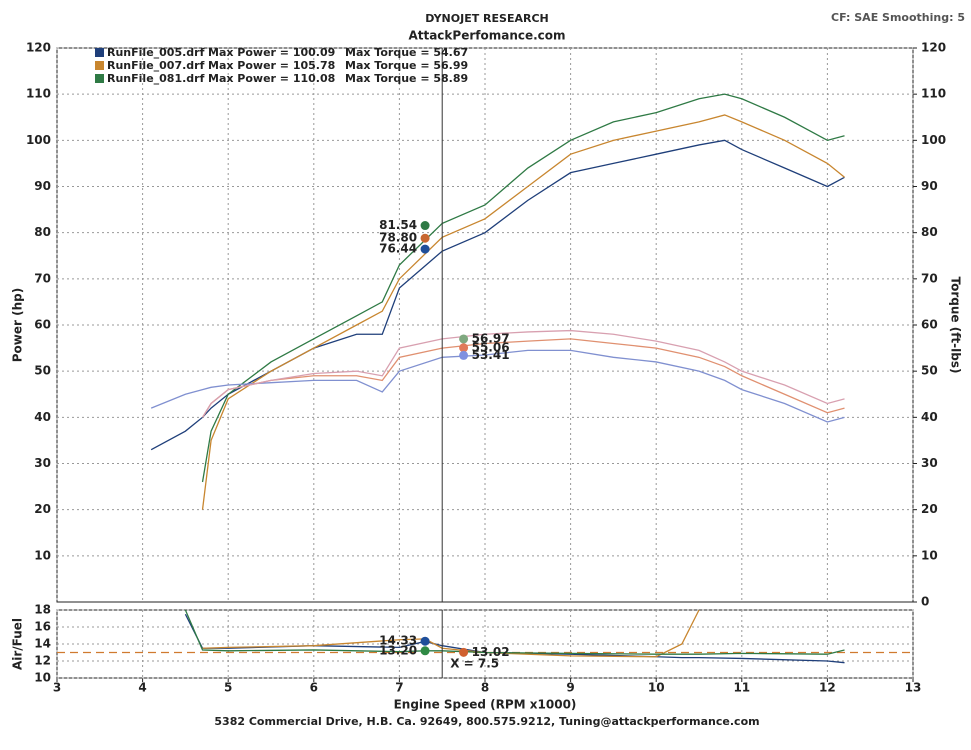 This screenshot has width=971, height=750. I want to click on cursor-label: X = 7.5, so click(474, 664).